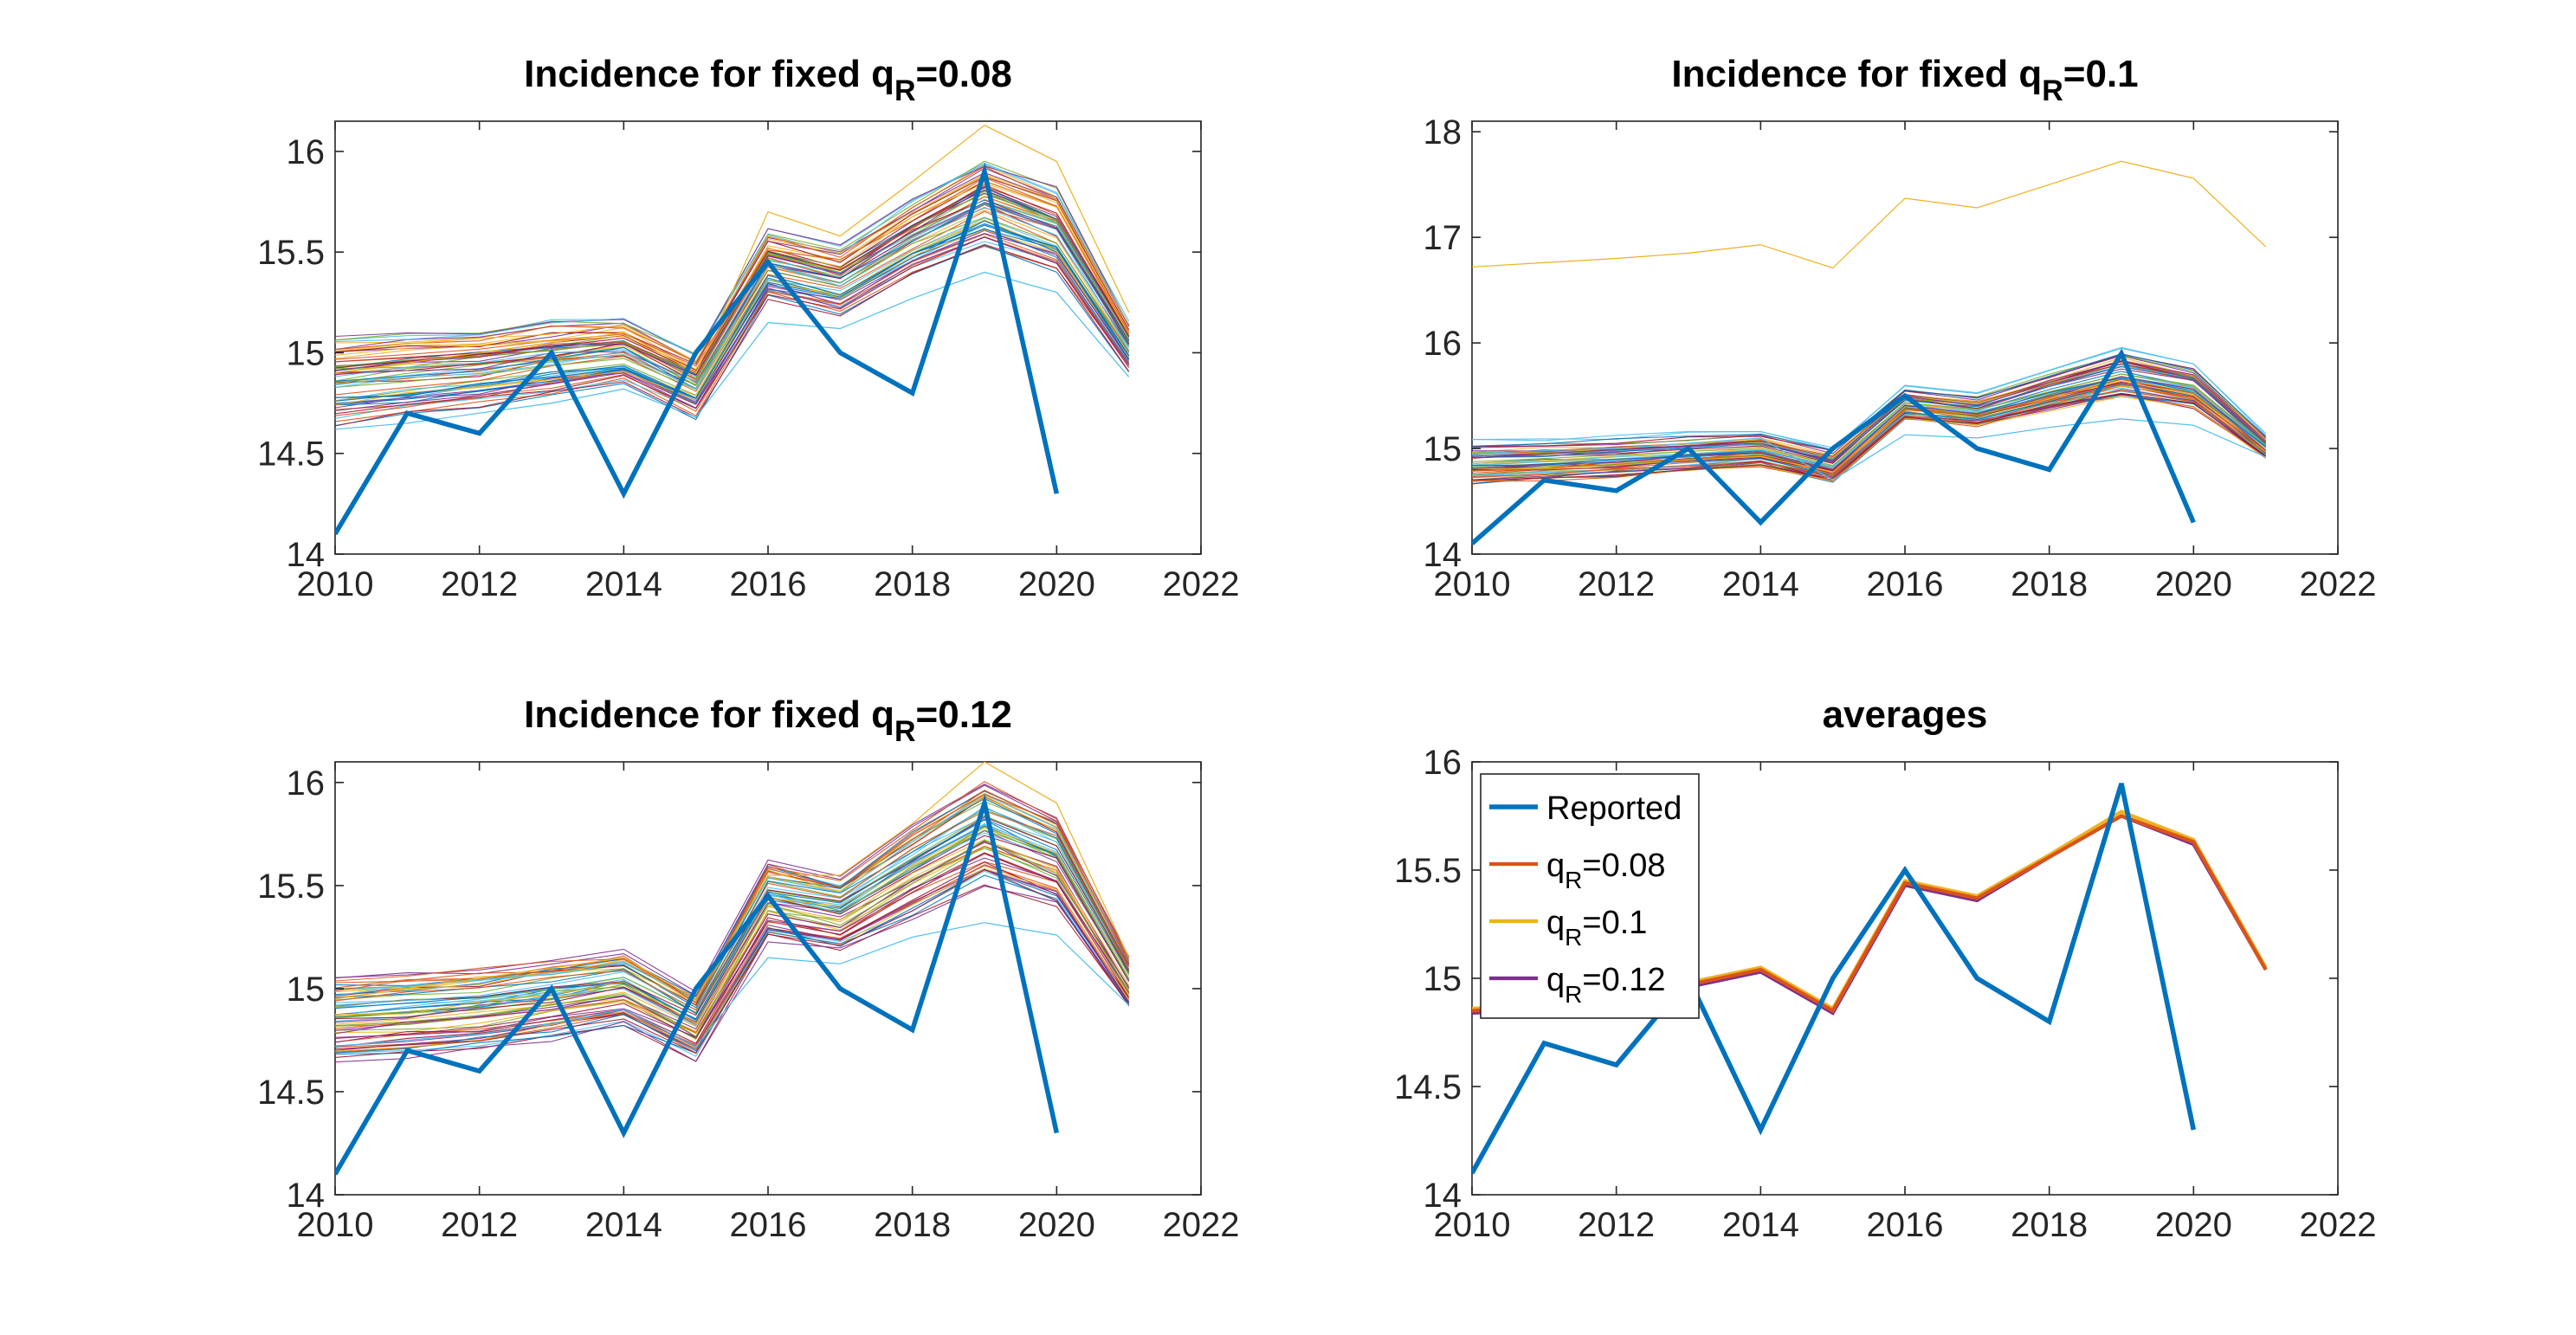  I want to click on legend-label: qR=0.1, so click(1596, 928).